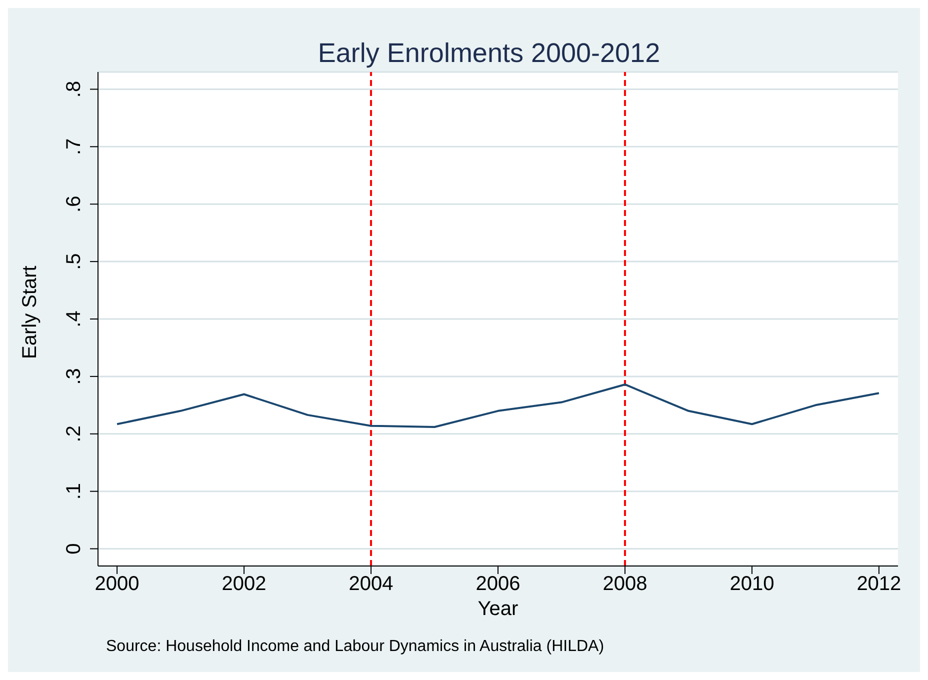 The width and height of the screenshot is (928, 680). What do you see at coordinates (74, 376) in the screenshot?
I see `y-tick-label: .3` at bounding box center [74, 376].